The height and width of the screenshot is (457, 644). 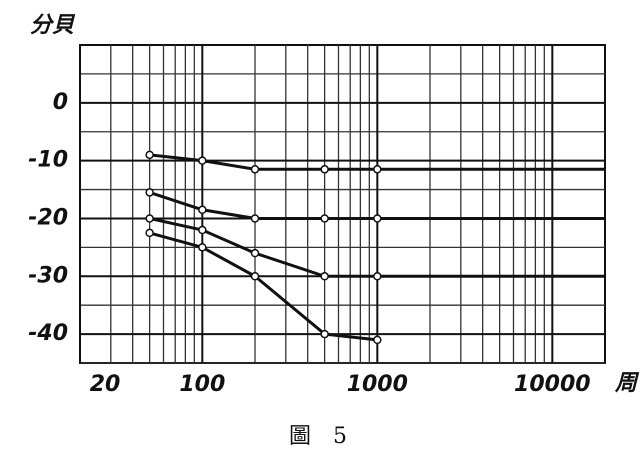 I want to click on y-axis-label: 分貝, so click(x=53, y=25).